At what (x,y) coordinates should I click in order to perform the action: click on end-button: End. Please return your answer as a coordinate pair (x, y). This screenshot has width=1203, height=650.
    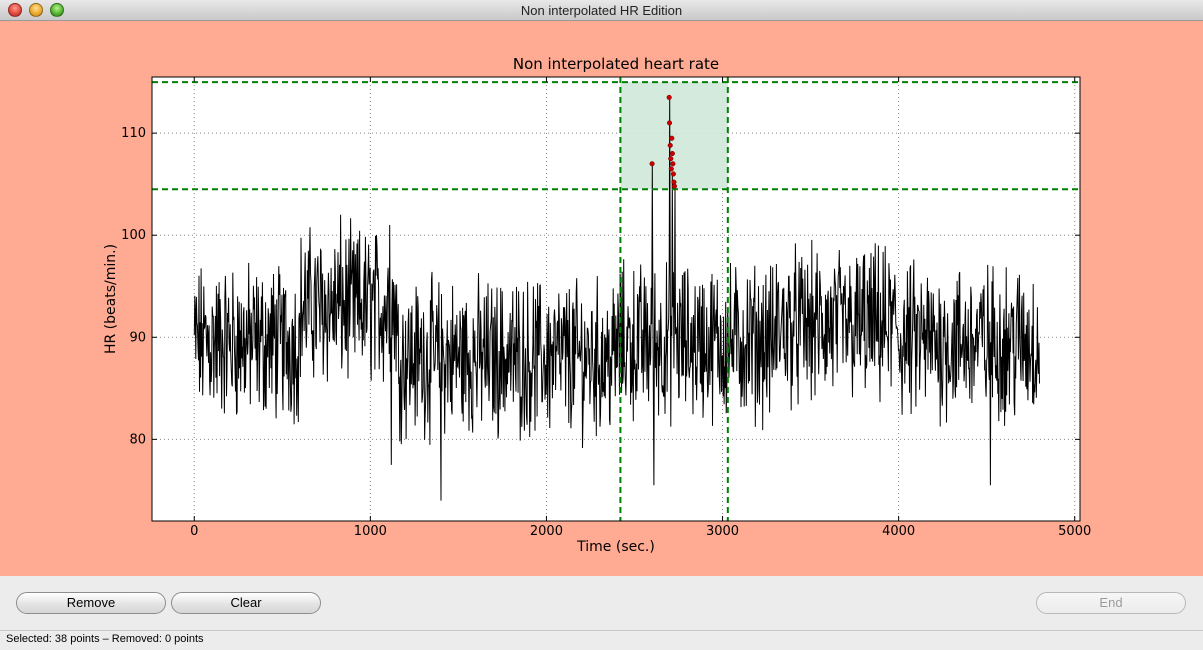
    Looking at the image, I should click on (1111, 603).